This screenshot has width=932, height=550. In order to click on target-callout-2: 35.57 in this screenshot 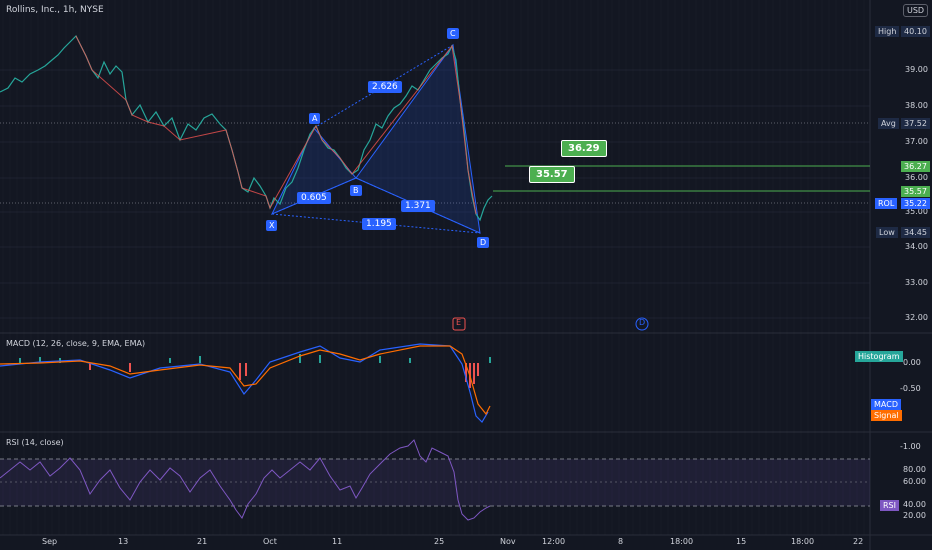, I will do `click(552, 174)`.